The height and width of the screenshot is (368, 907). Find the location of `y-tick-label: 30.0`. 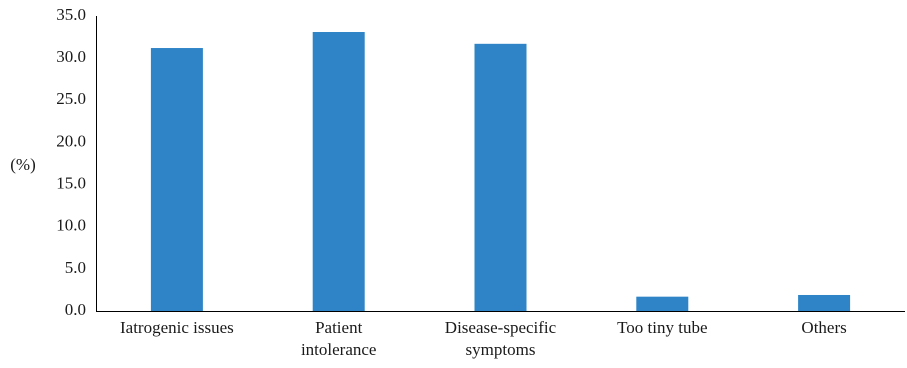

y-tick-label: 30.0 is located at coordinates (71, 56).